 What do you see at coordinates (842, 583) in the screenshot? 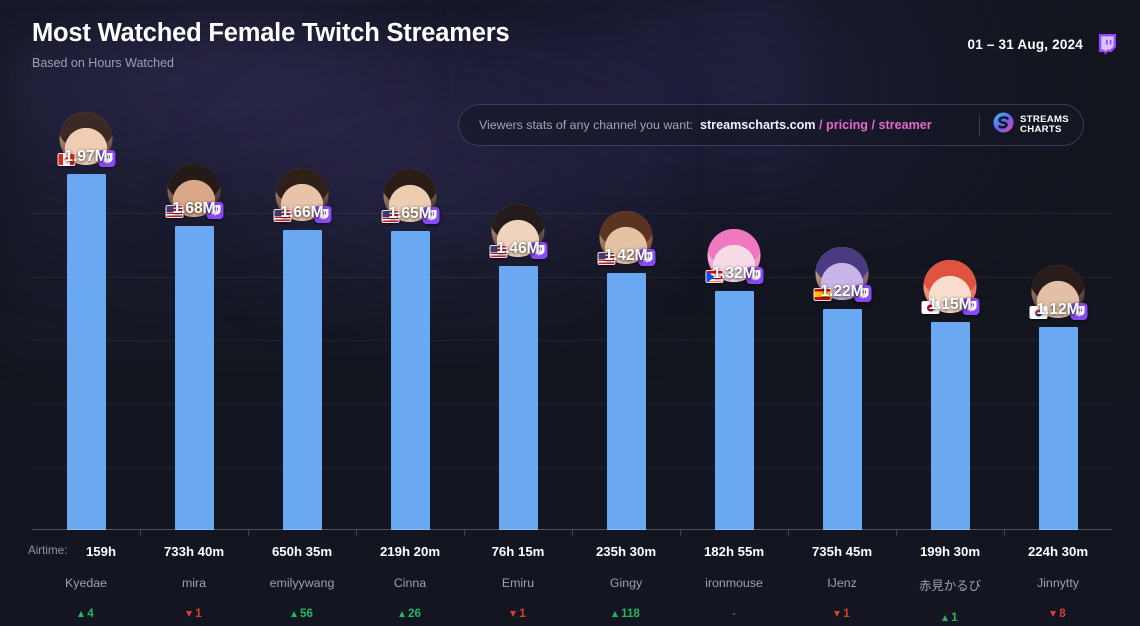
I see `streamer-name: IJenz` at bounding box center [842, 583].